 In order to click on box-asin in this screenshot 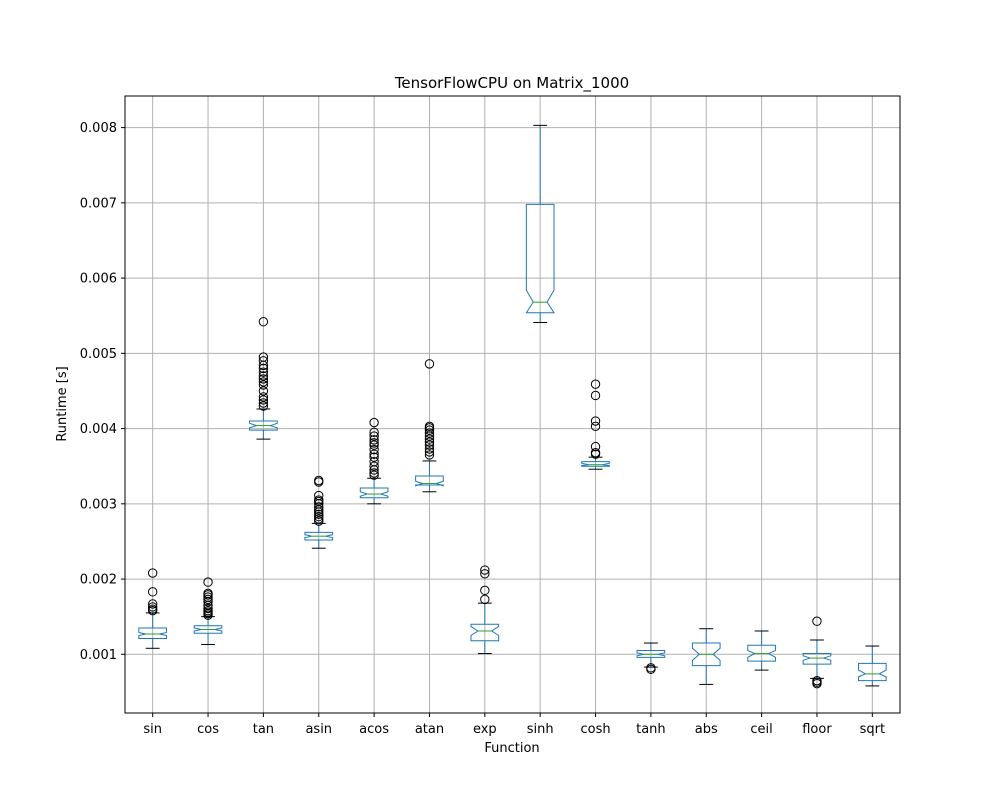, I will do `click(319, 512)`.